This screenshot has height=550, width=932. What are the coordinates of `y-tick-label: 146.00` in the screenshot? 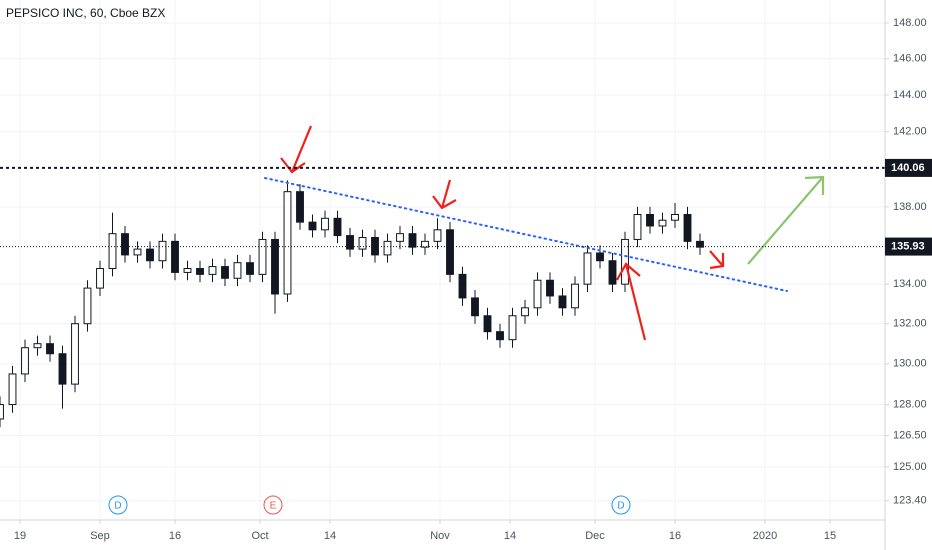 It's located at (910, 59).